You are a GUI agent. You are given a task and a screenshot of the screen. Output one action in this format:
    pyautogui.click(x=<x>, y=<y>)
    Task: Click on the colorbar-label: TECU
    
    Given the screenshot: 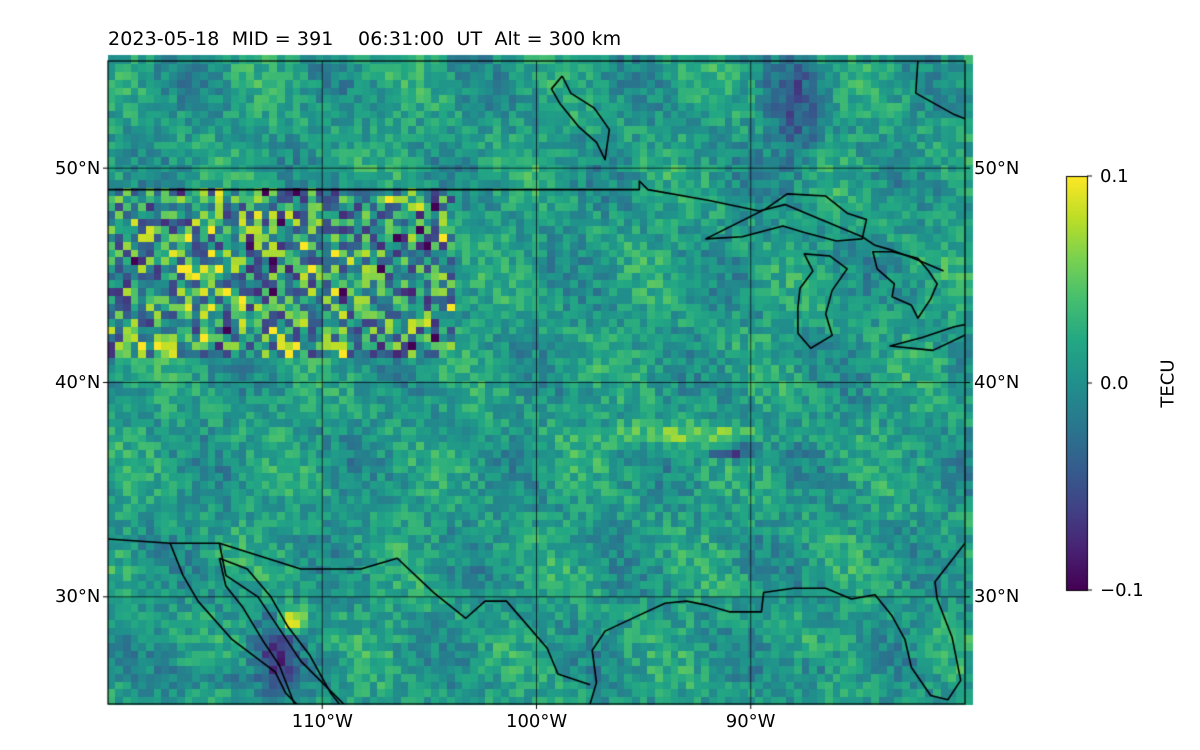 What is the action you would take?
    pyautogui.click(x=1168, y=383)
    